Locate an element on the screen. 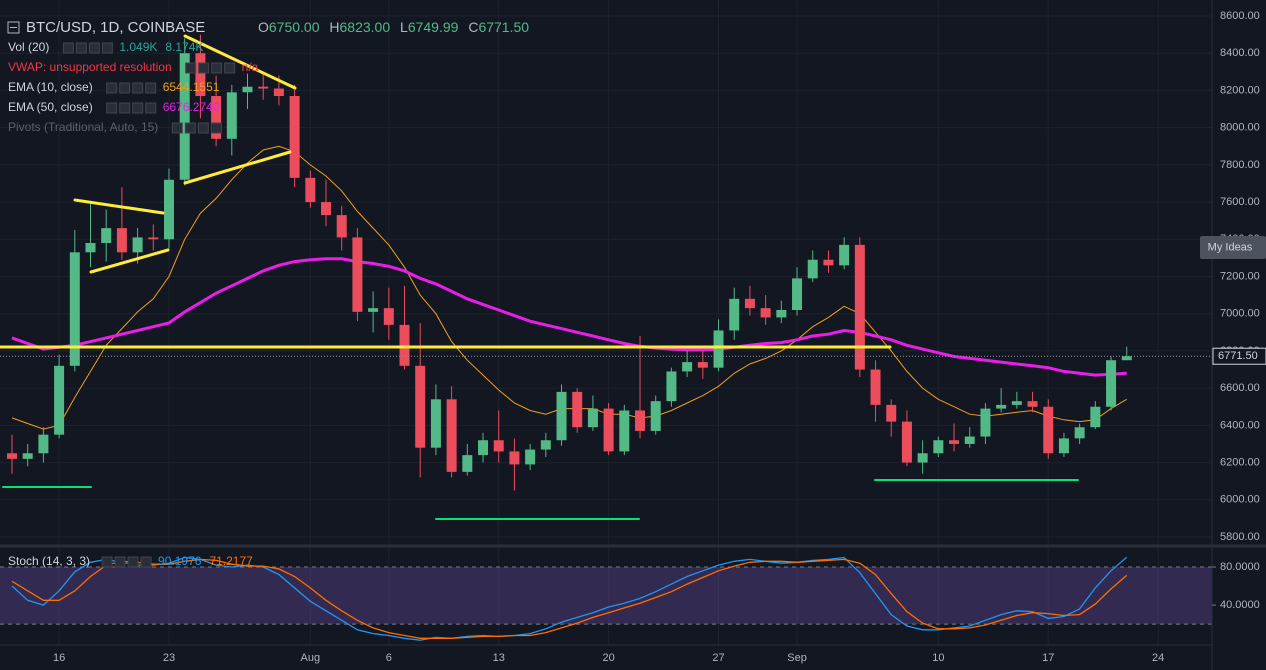 The image size is (1266, 670). y-tick-label: 7600.00 is located at coordinates (1240, 202).